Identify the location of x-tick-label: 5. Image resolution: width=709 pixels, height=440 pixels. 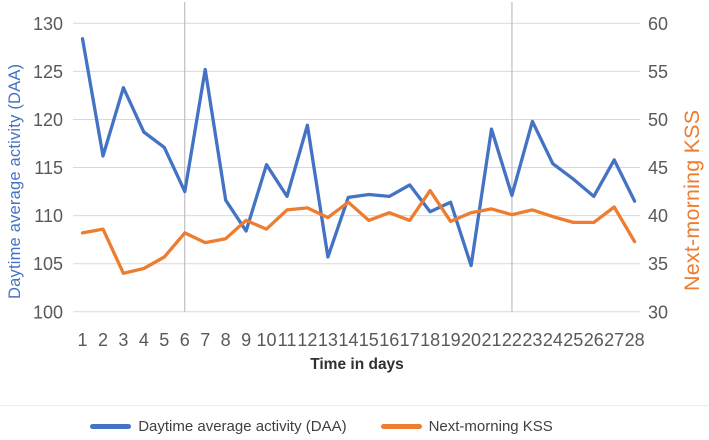
(164, 340).